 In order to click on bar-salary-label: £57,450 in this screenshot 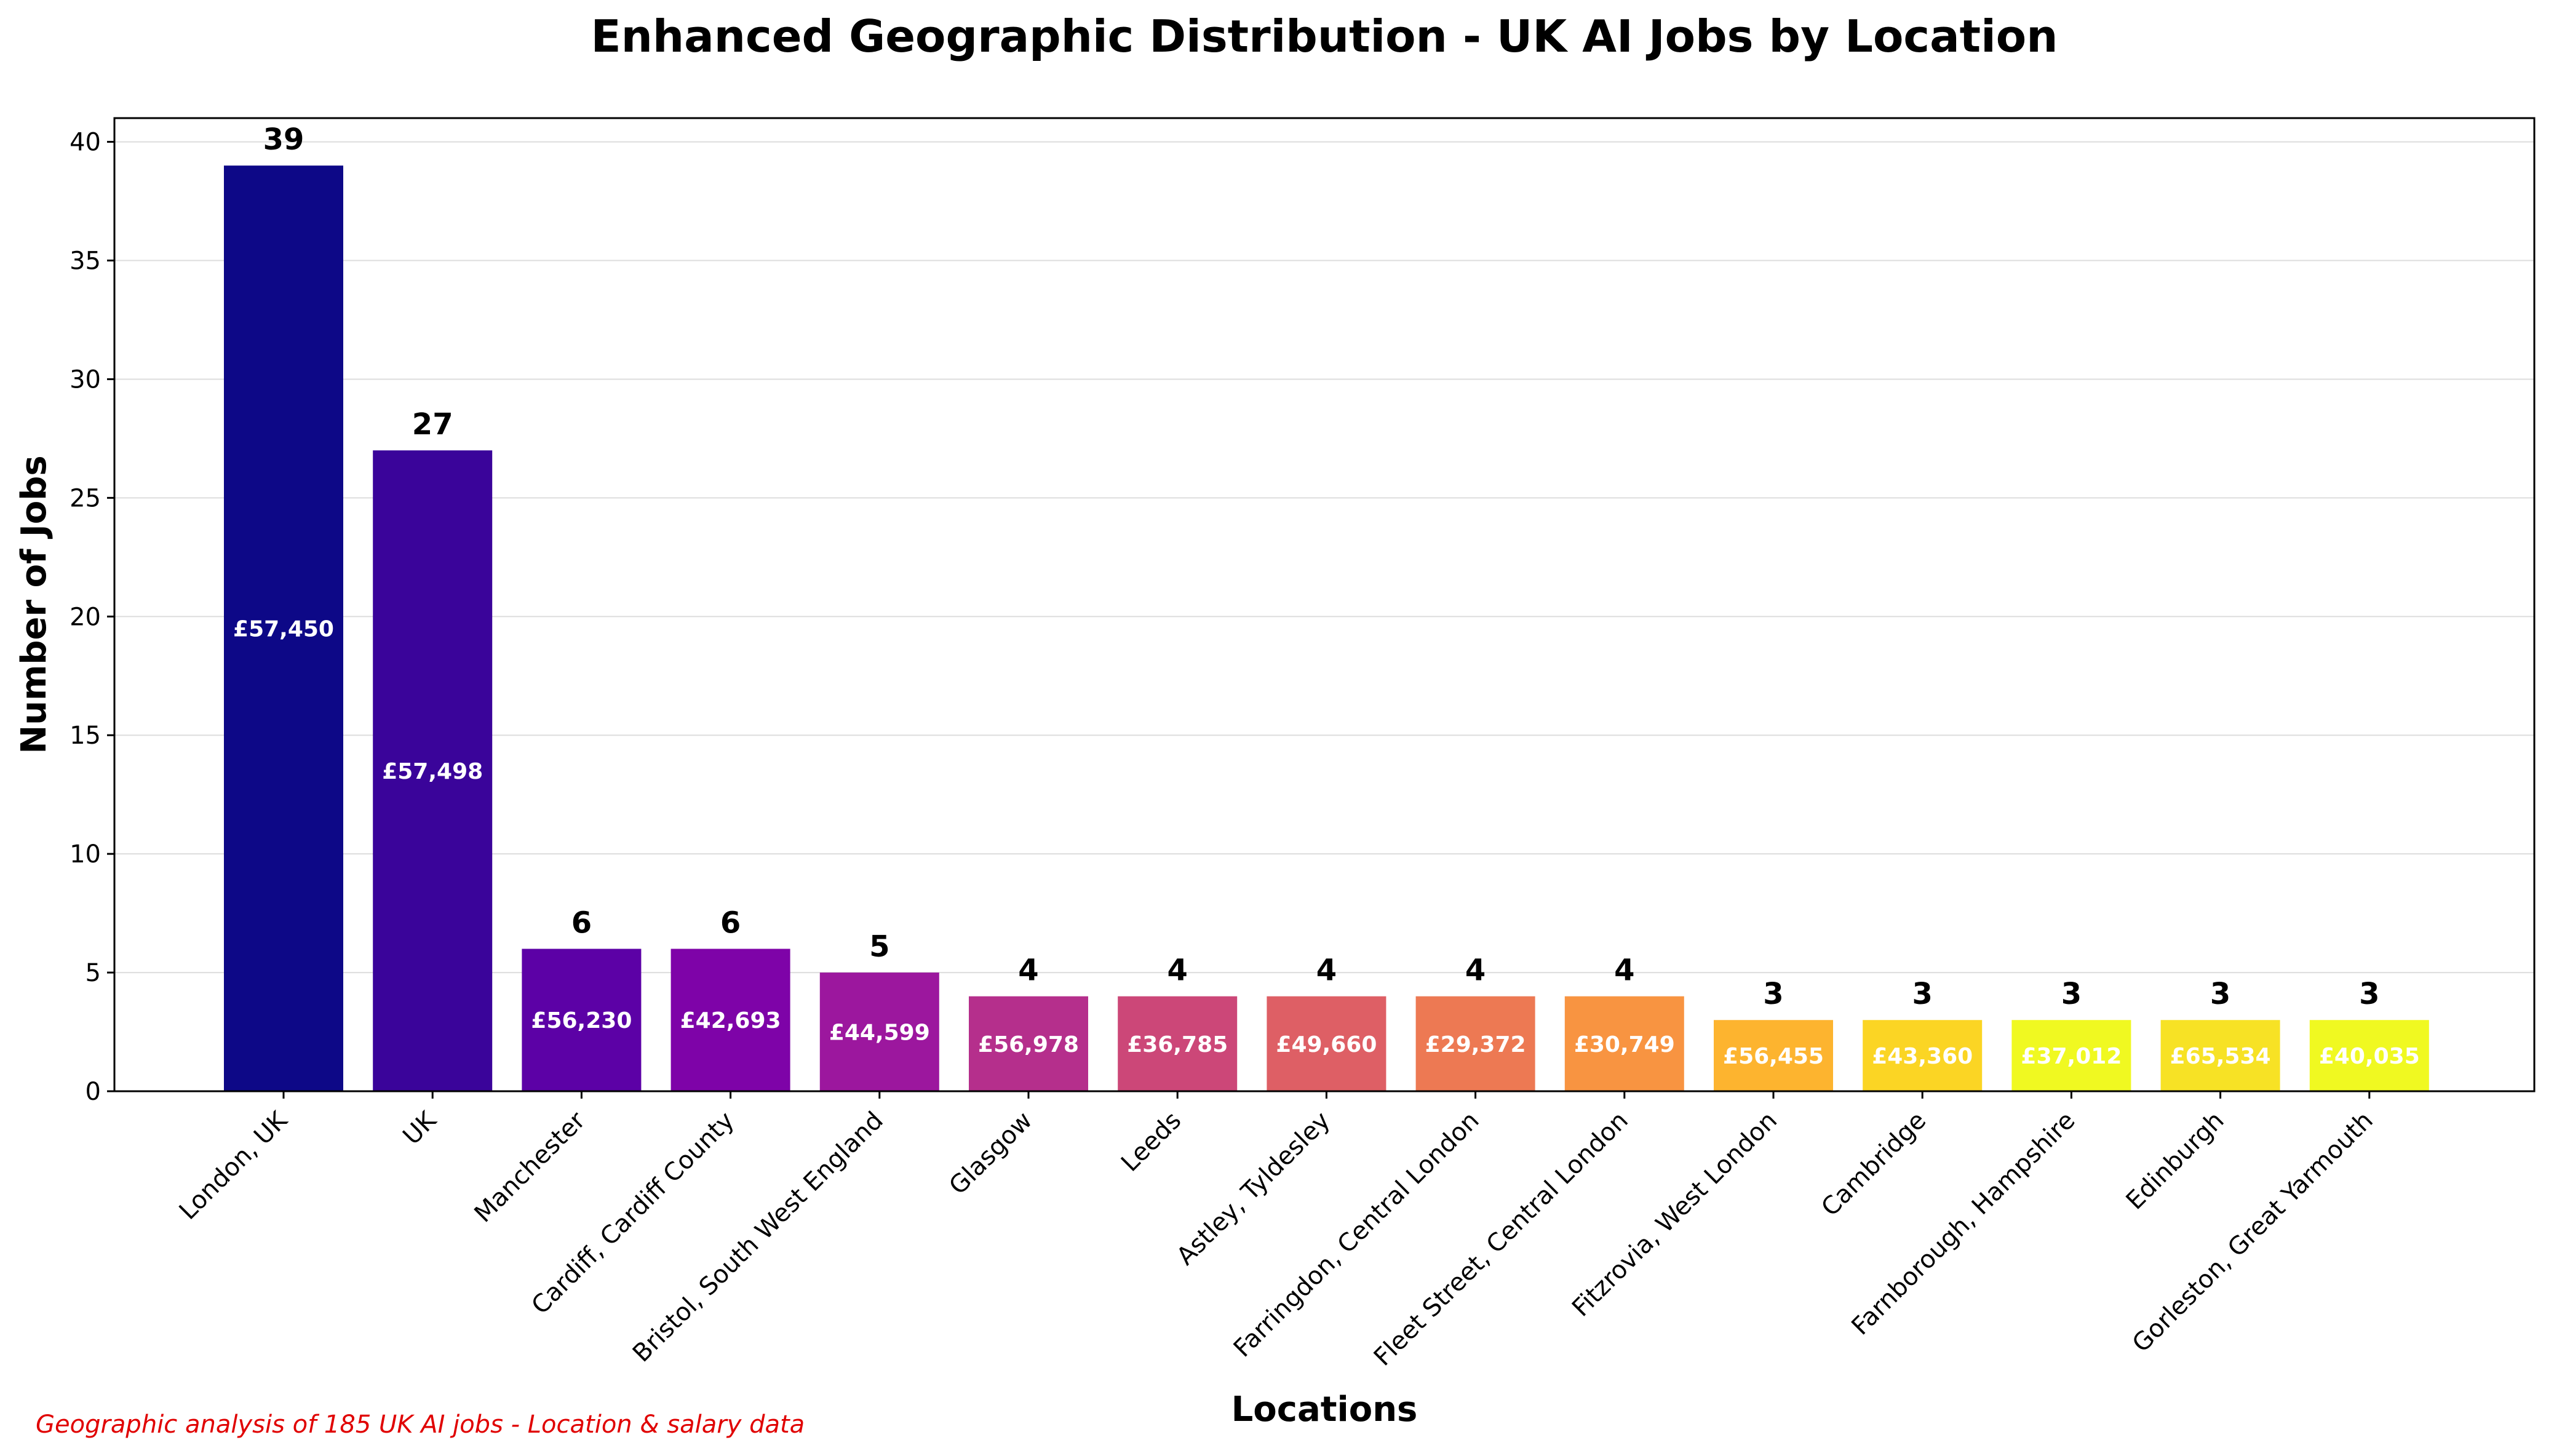, I will do `click(283, 629)`.